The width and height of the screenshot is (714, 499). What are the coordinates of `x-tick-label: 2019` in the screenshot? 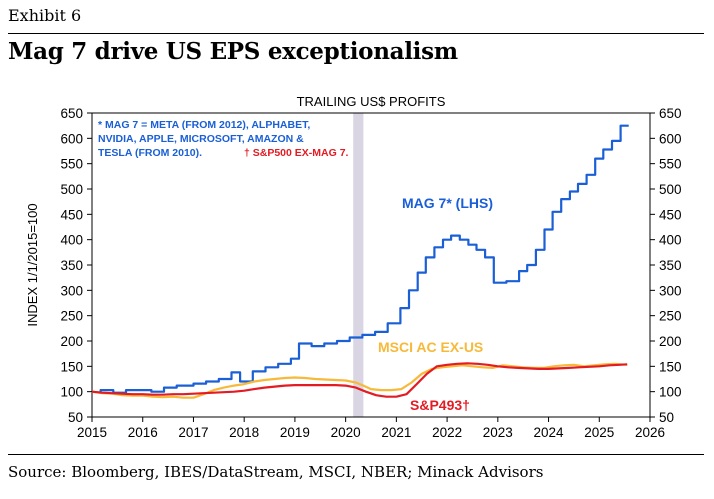 It's located at (295, 432).